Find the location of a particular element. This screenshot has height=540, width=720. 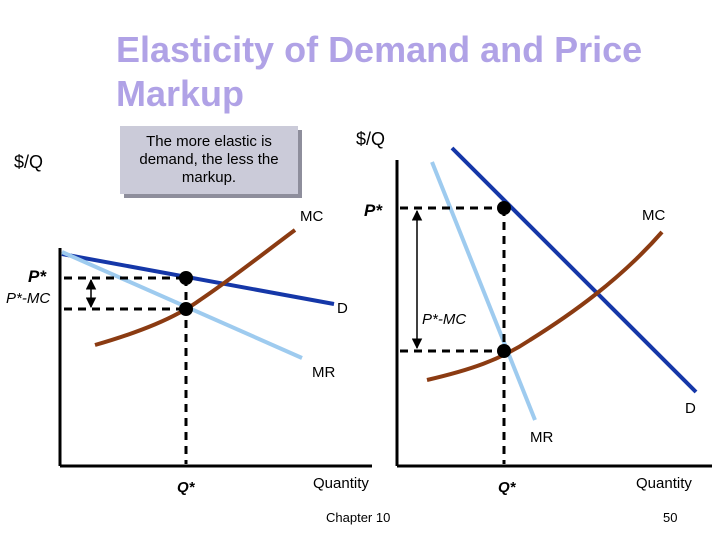

left-mc-label: MC is located at coordinates (311, 216).